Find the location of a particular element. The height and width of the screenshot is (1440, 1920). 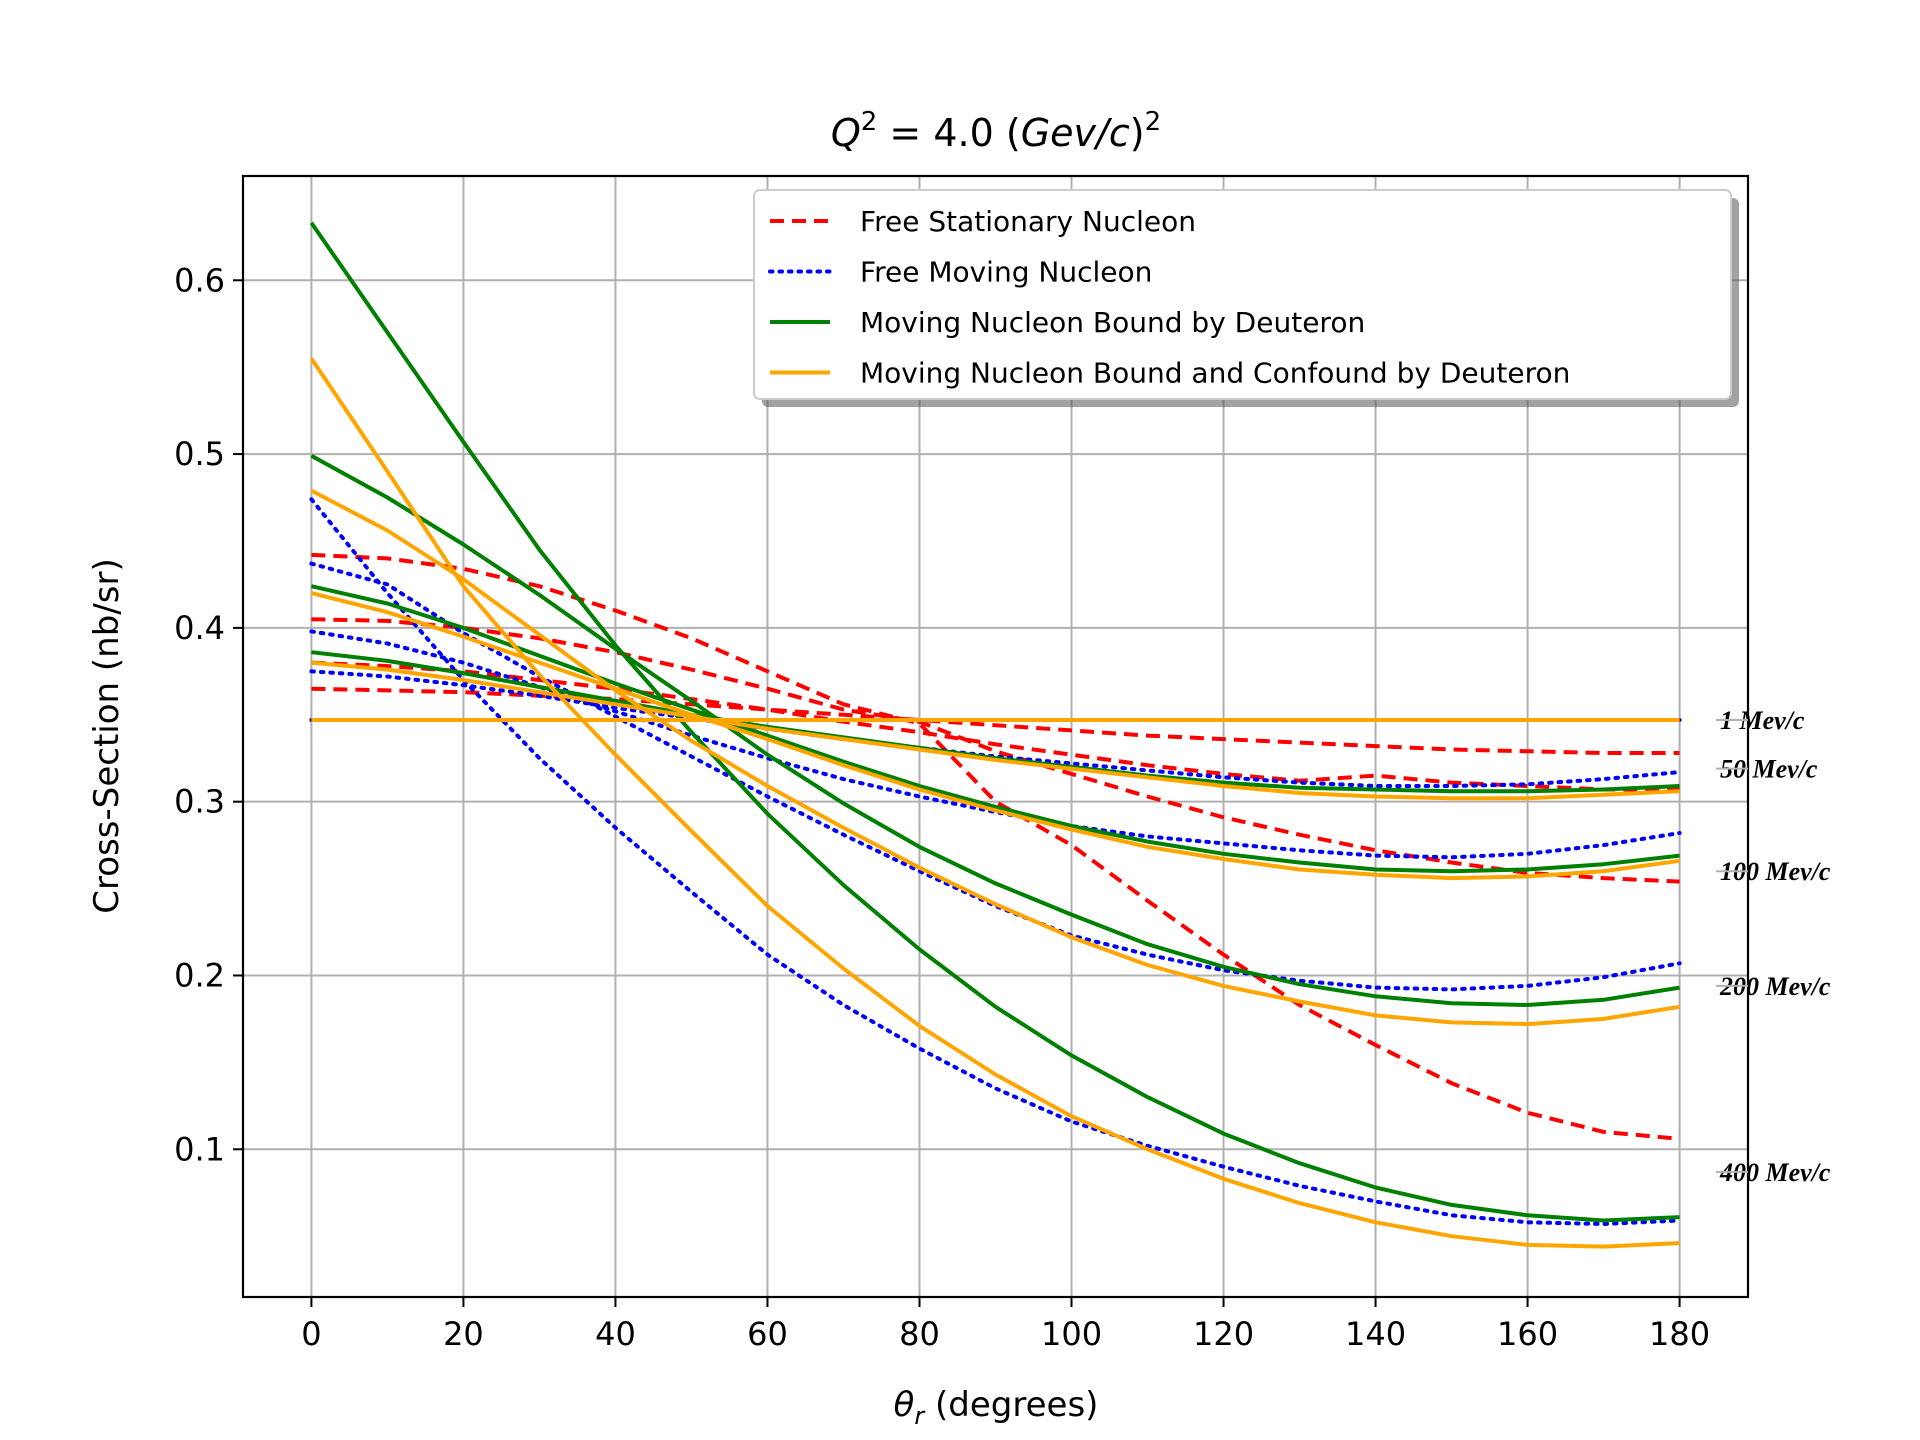

legend-label: Free Moving Nucleon is located at coordinates (1006, 272).